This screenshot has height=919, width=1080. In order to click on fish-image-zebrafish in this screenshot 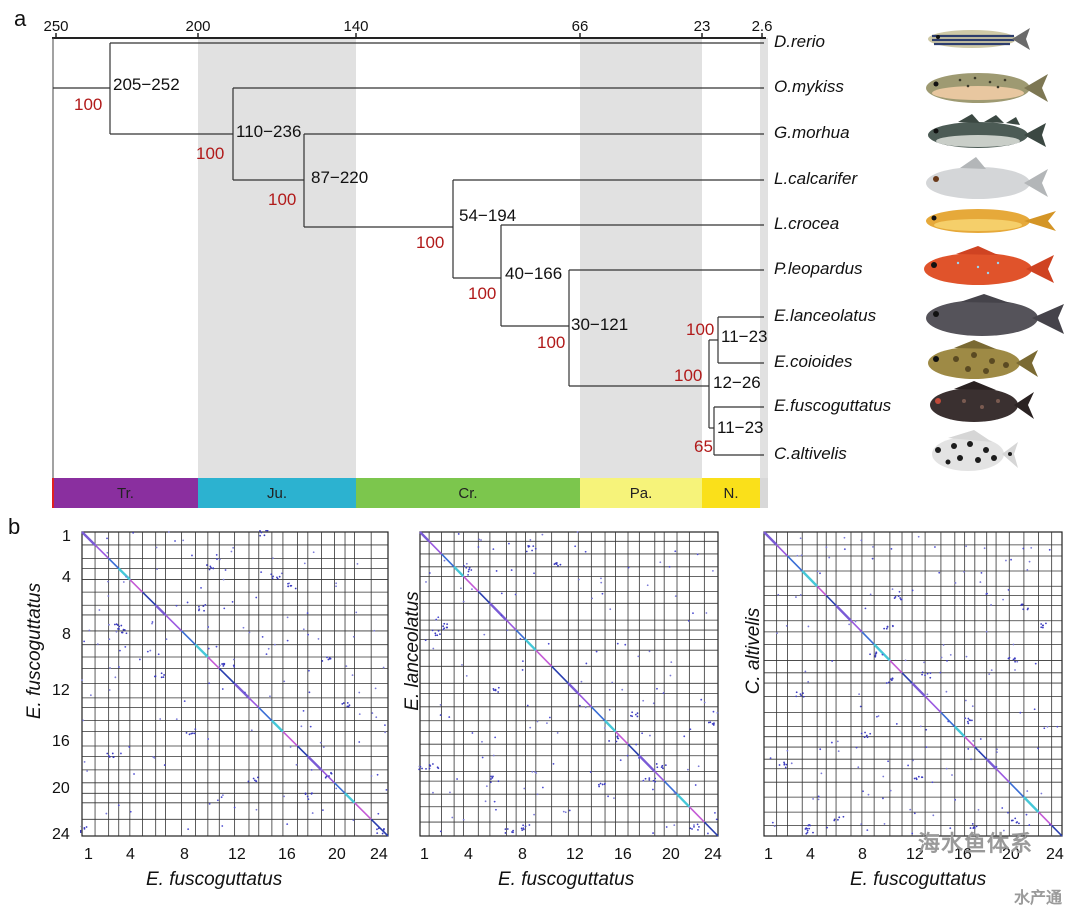, I will do `click(979, 39)`.